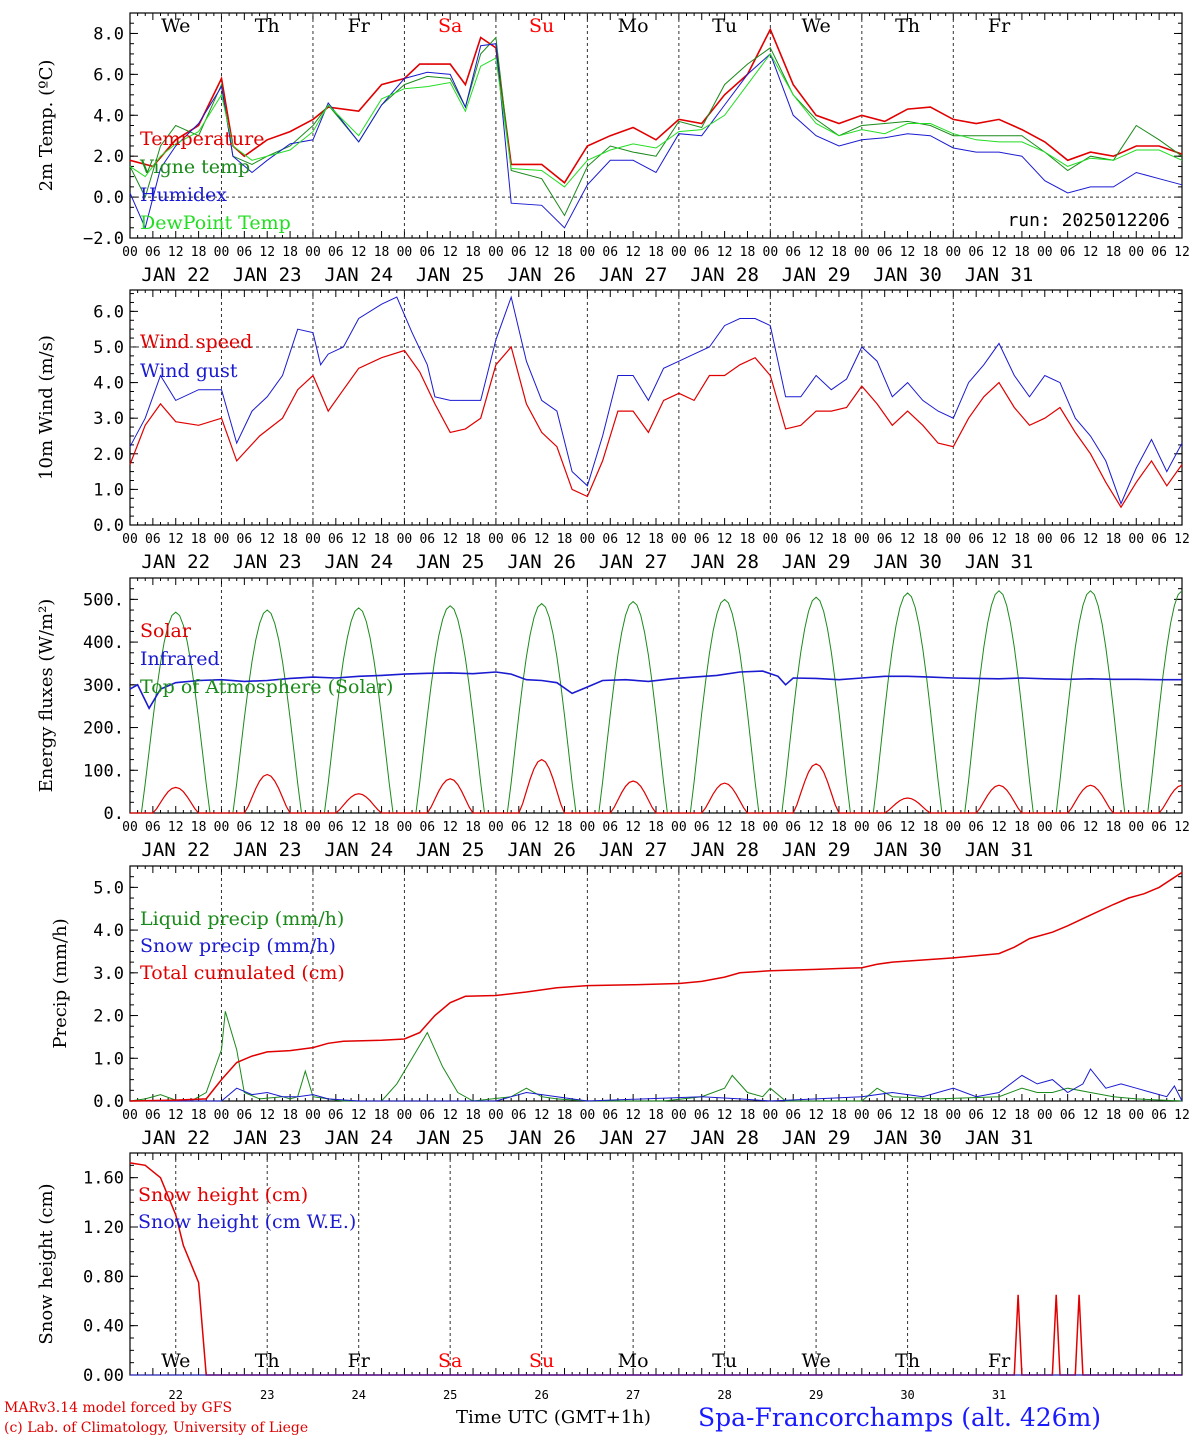 This screenshot has height=1440, width=1194. I want to click on date-label: JAN 30, so click(907, 850).